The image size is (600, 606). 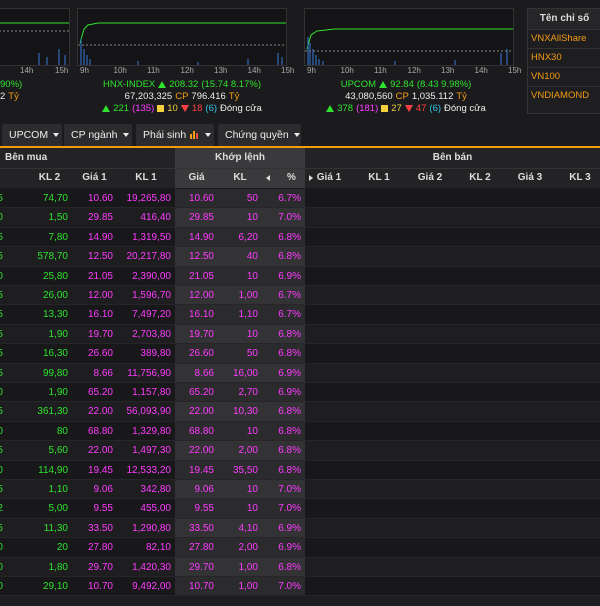 What do you see at coordinates (211, 108) in the screenshot?
I see `floor-count: (6)` at bounding box center [211, 108].